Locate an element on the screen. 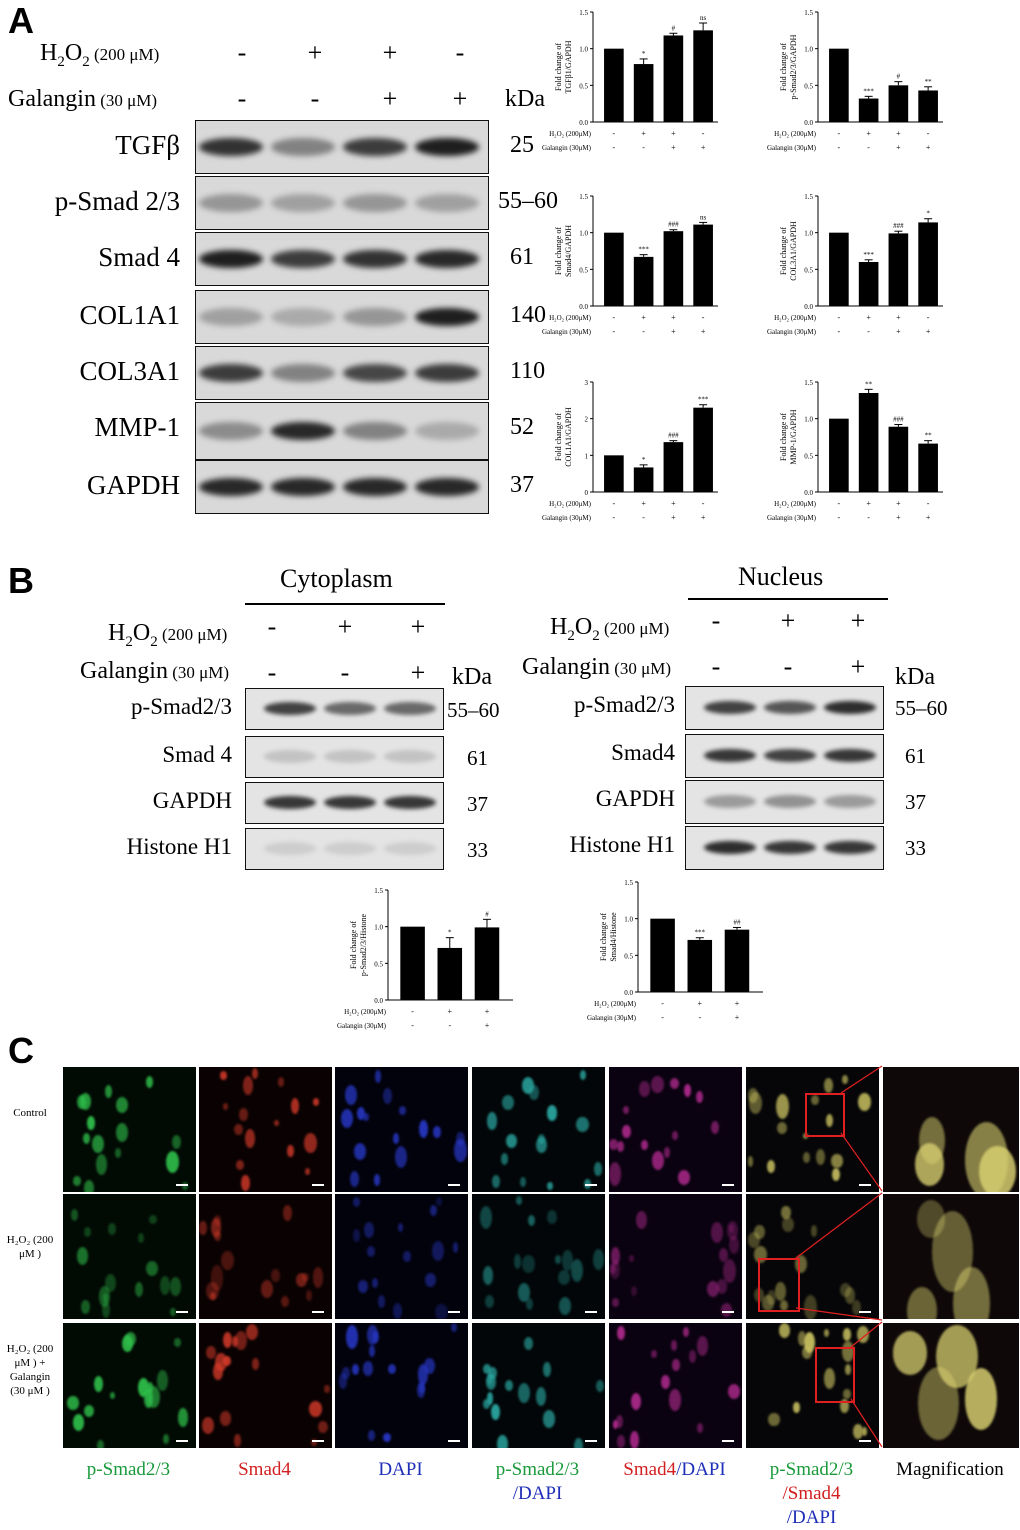 Image resolution: width=1020 pixels, height=1530 pixels. b-cyto-h2o2-sign: + is located at coordinates (345, 626).